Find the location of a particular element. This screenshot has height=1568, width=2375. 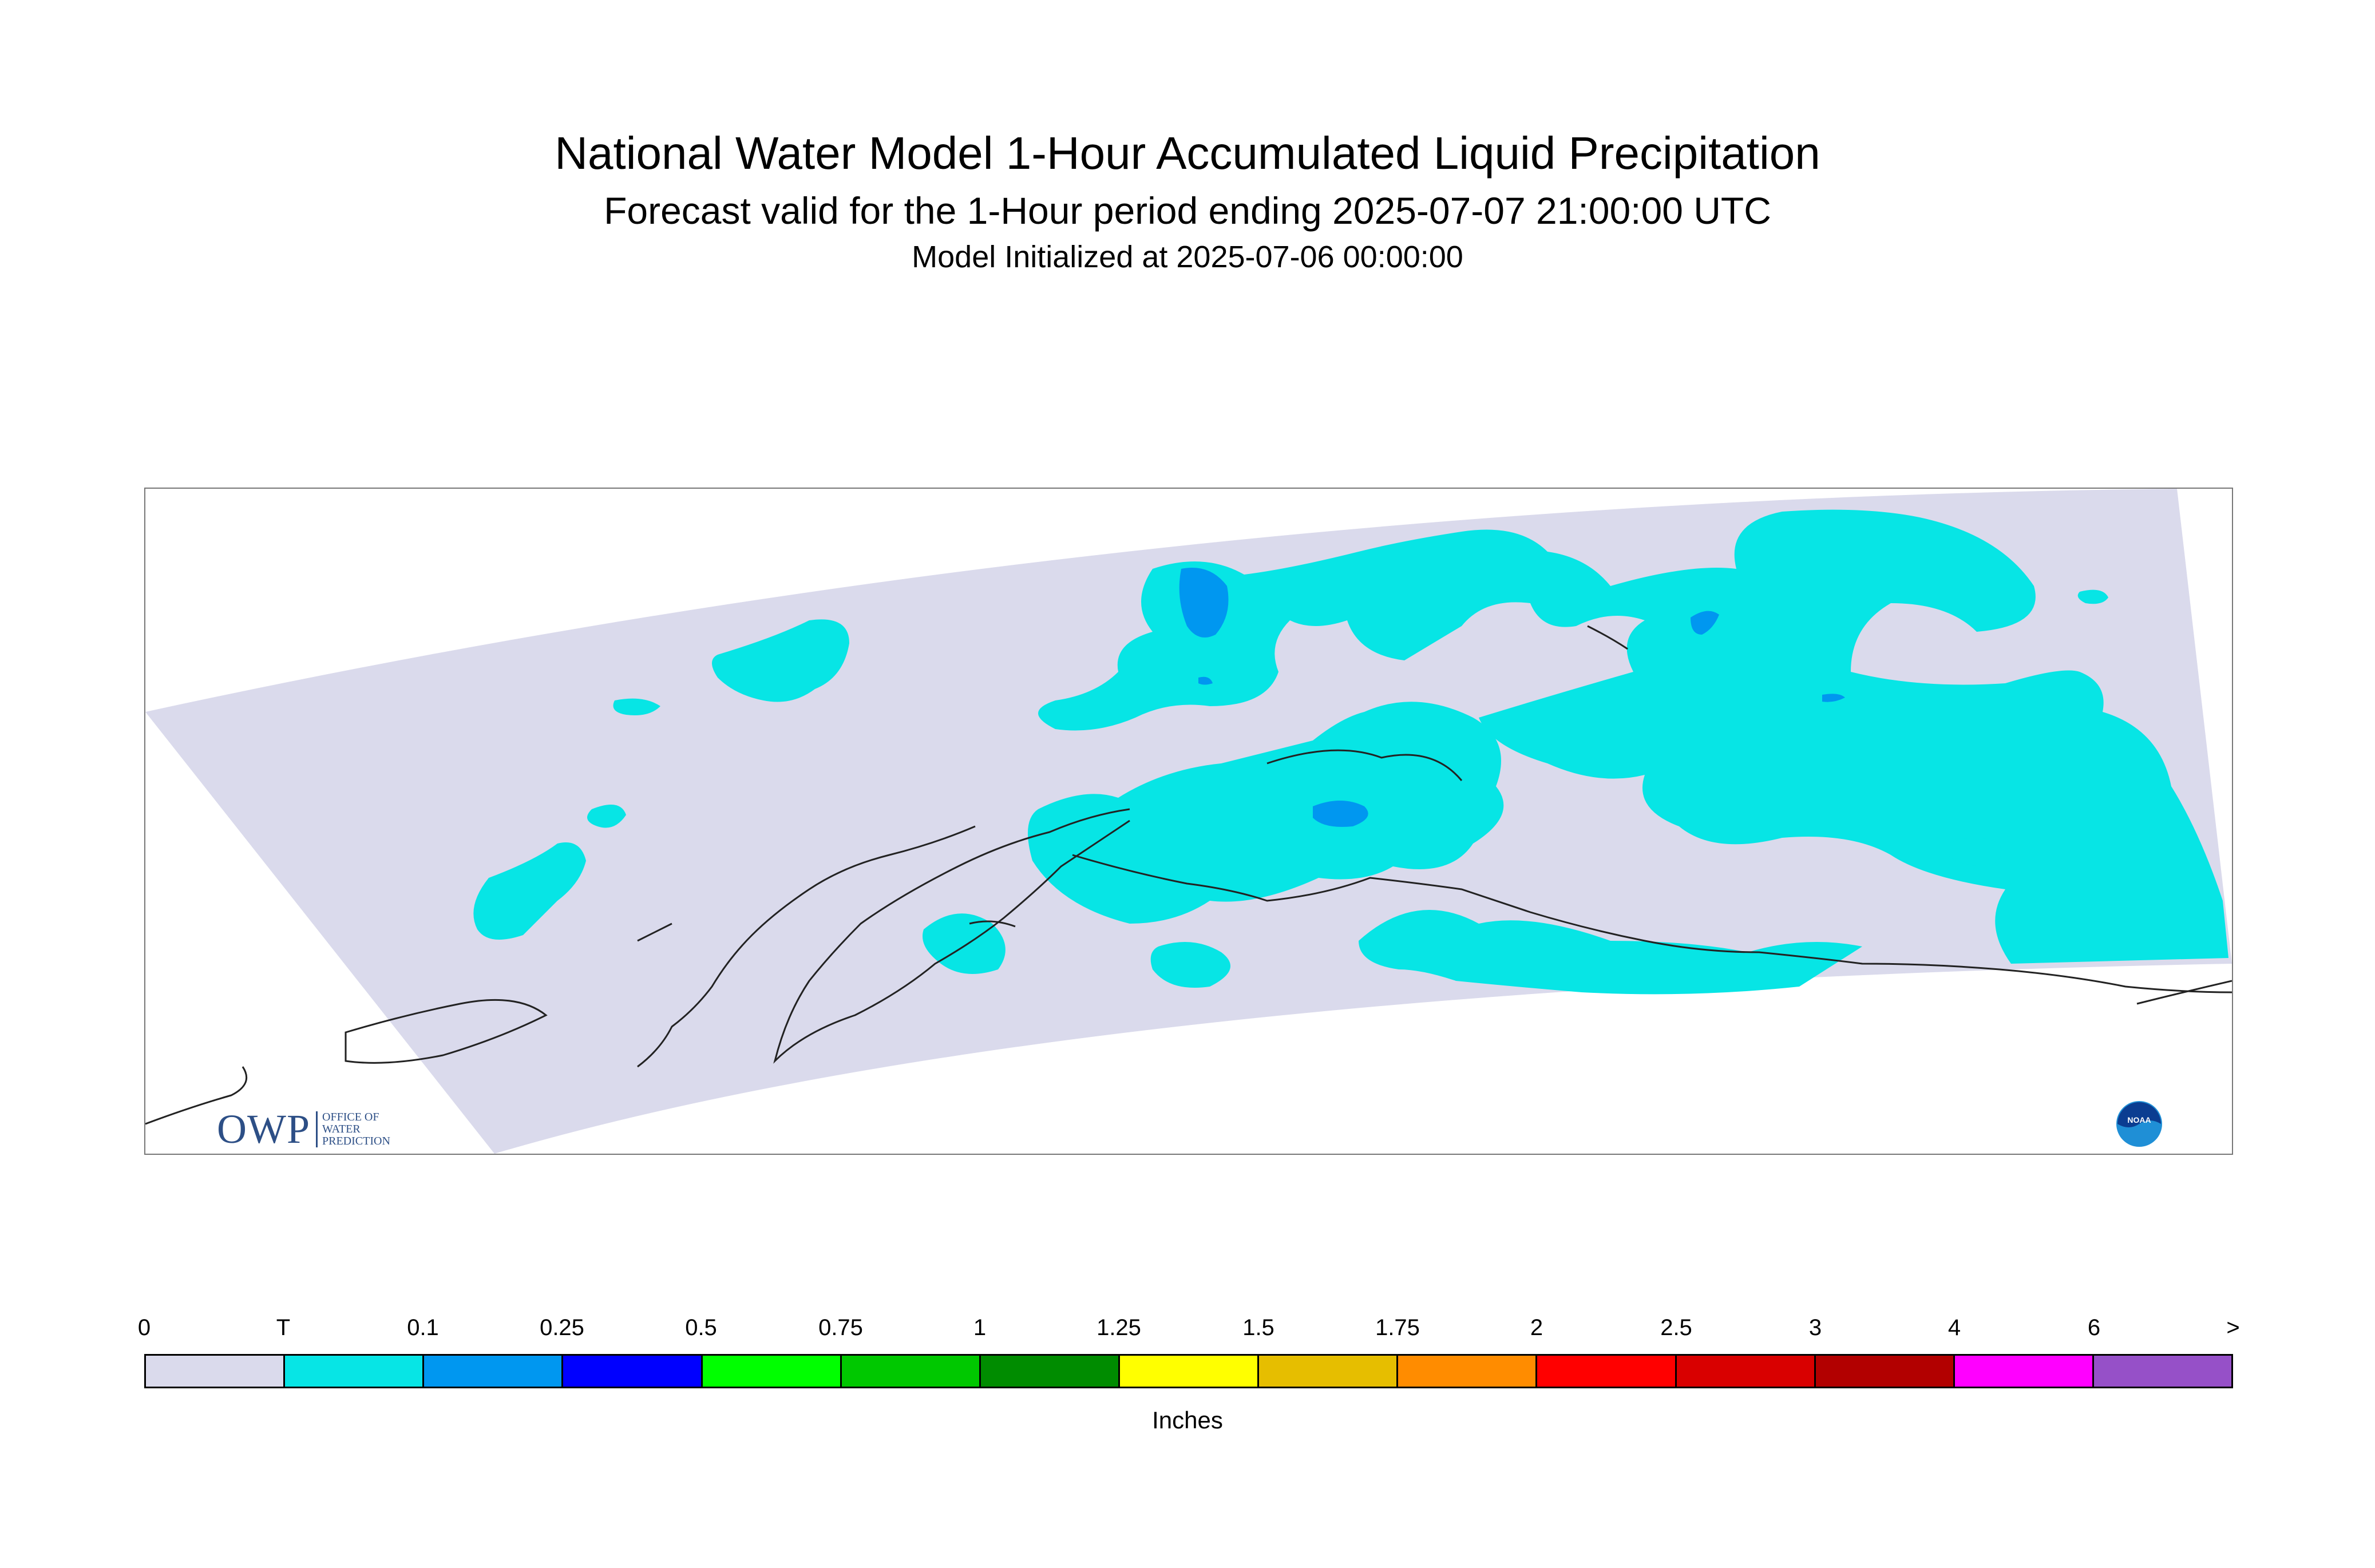

noaa-logo: NOAA is located at coordinates (2139, 1124).